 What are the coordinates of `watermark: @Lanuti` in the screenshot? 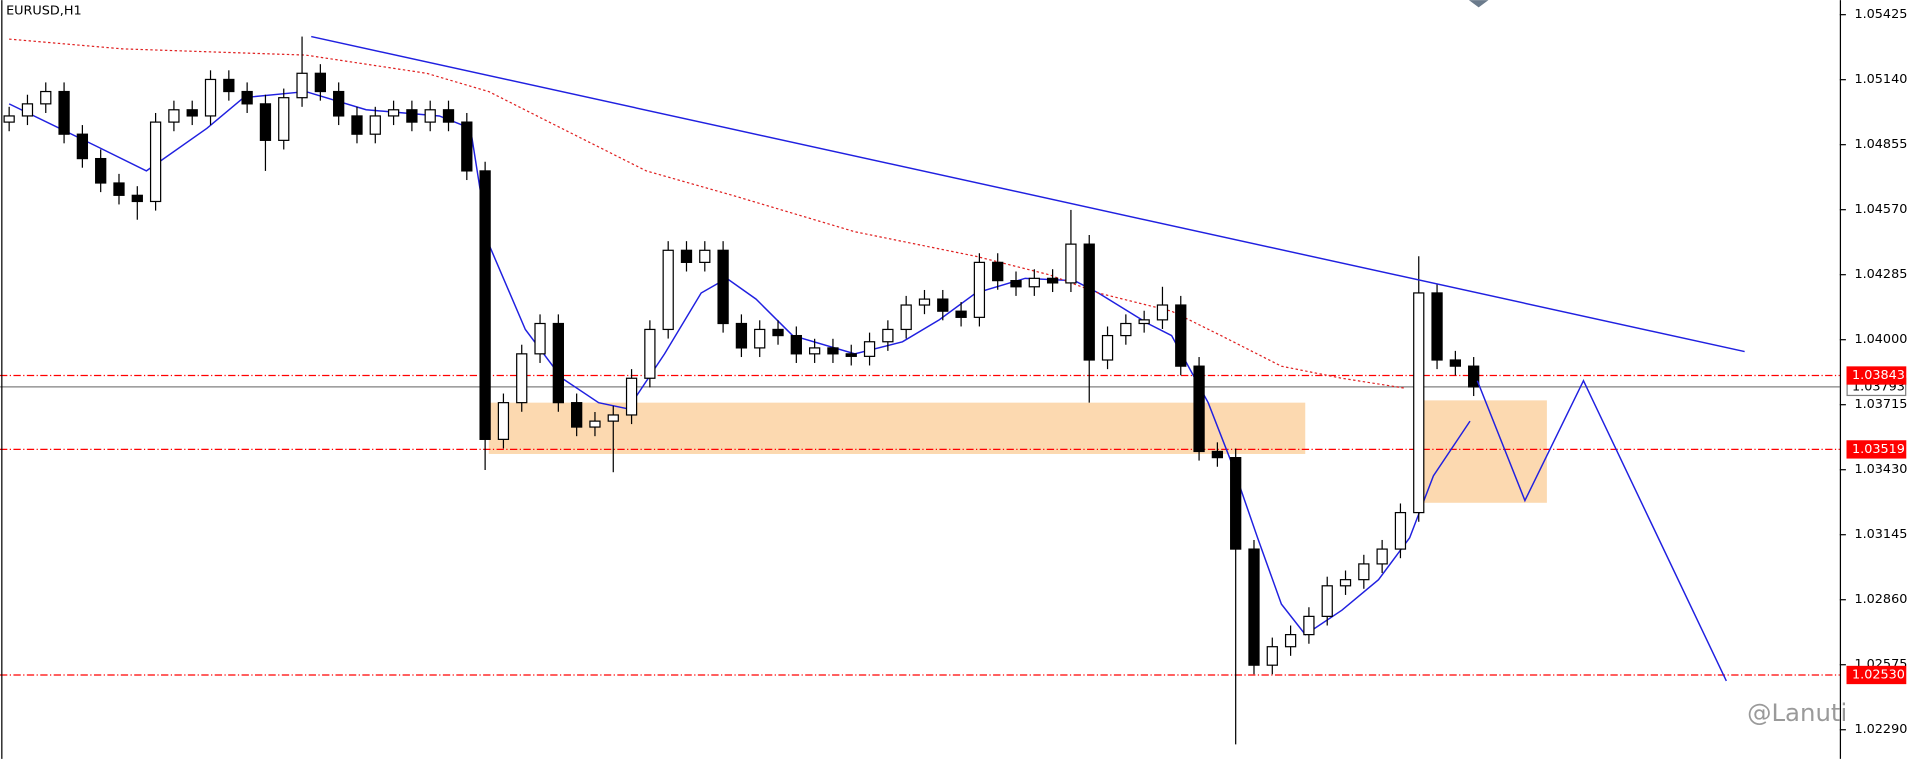 It's located at (1797, 712).